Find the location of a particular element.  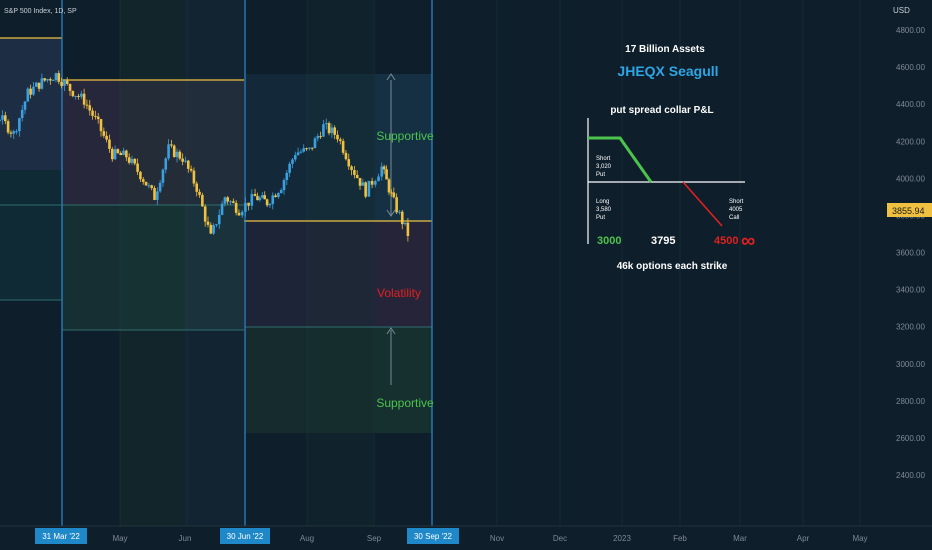

time-tick-label: Mar is located at coordinates (740, 538).